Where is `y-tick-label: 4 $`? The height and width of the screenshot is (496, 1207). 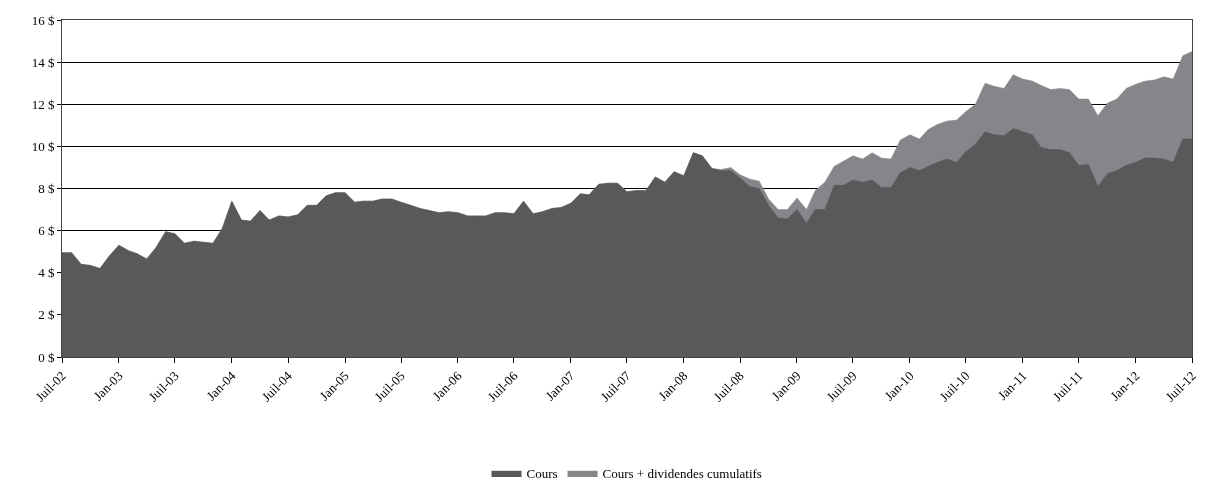 y-tick-label: 4 $ is located at coordinates (46, 273).